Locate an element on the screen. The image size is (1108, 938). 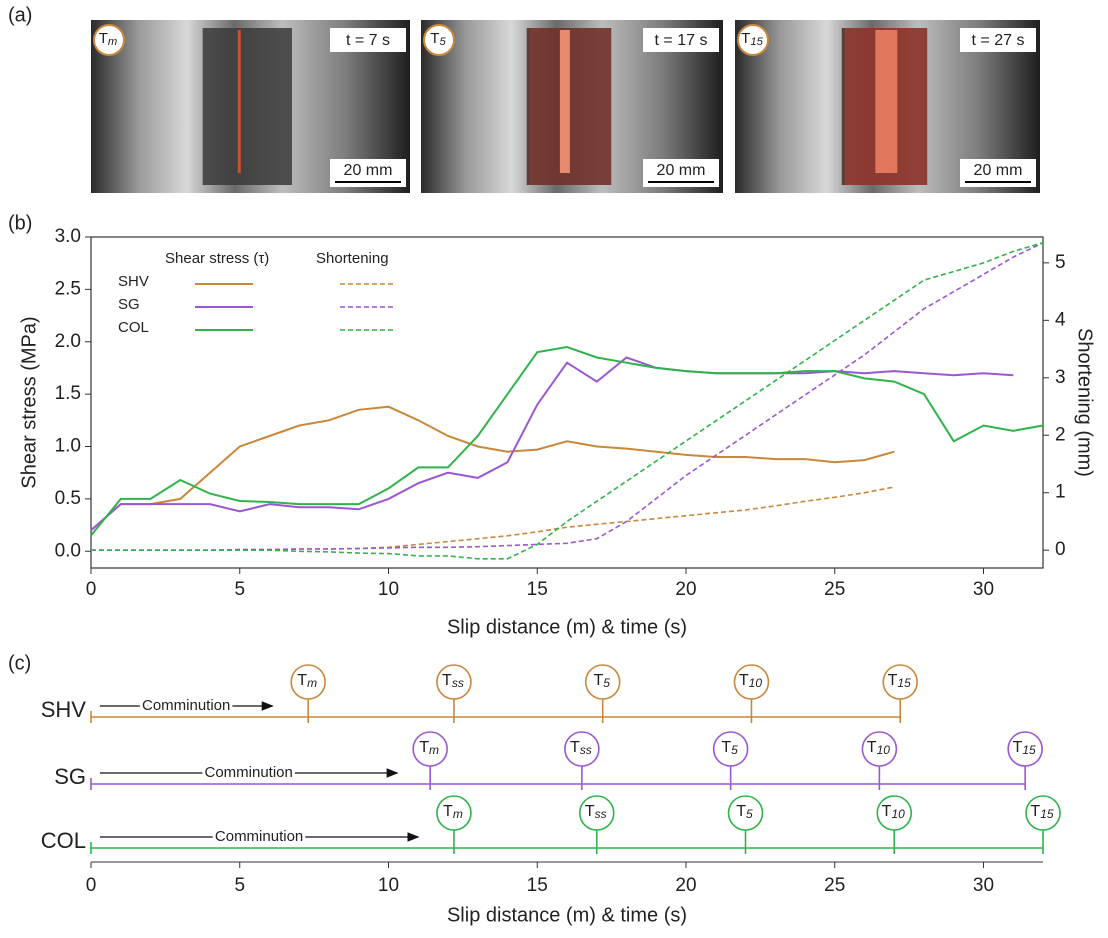
panel-label: (c) is located at coordinates (19, 663).